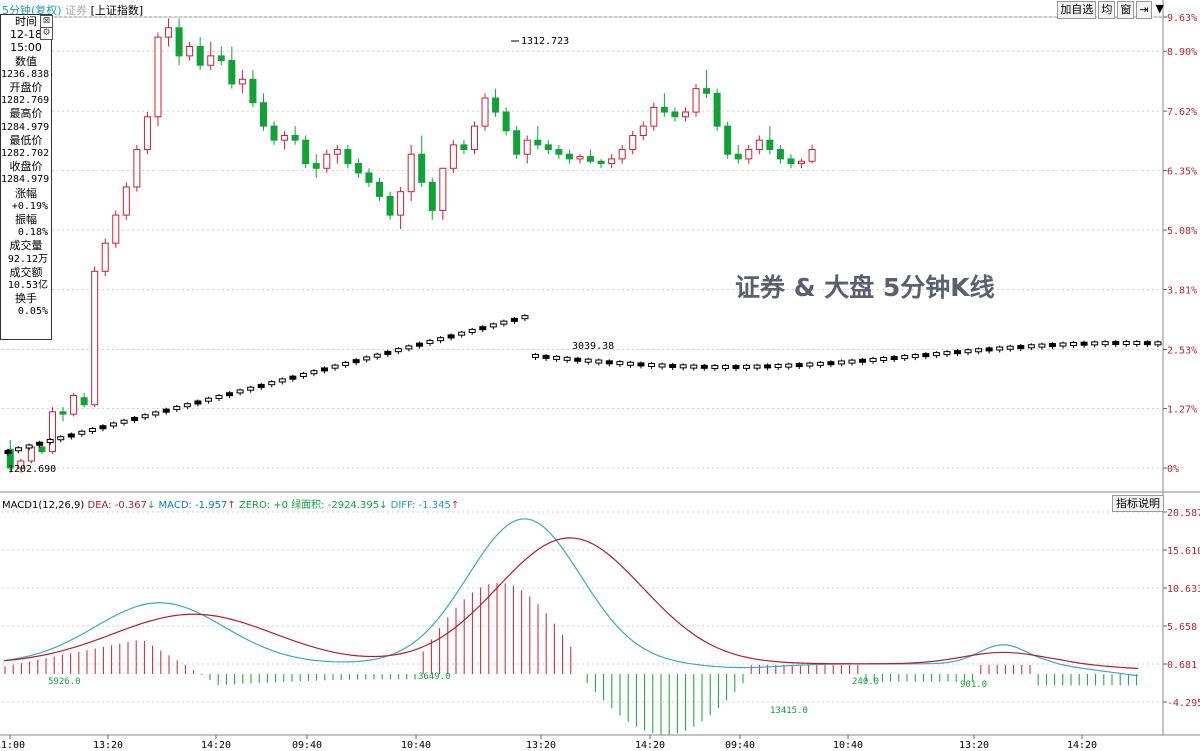 This screenshot has width=1200, height=751. Describe the element at coordinates (26, 140) in the screenshot. I see `low-label: 最低价` at that location.